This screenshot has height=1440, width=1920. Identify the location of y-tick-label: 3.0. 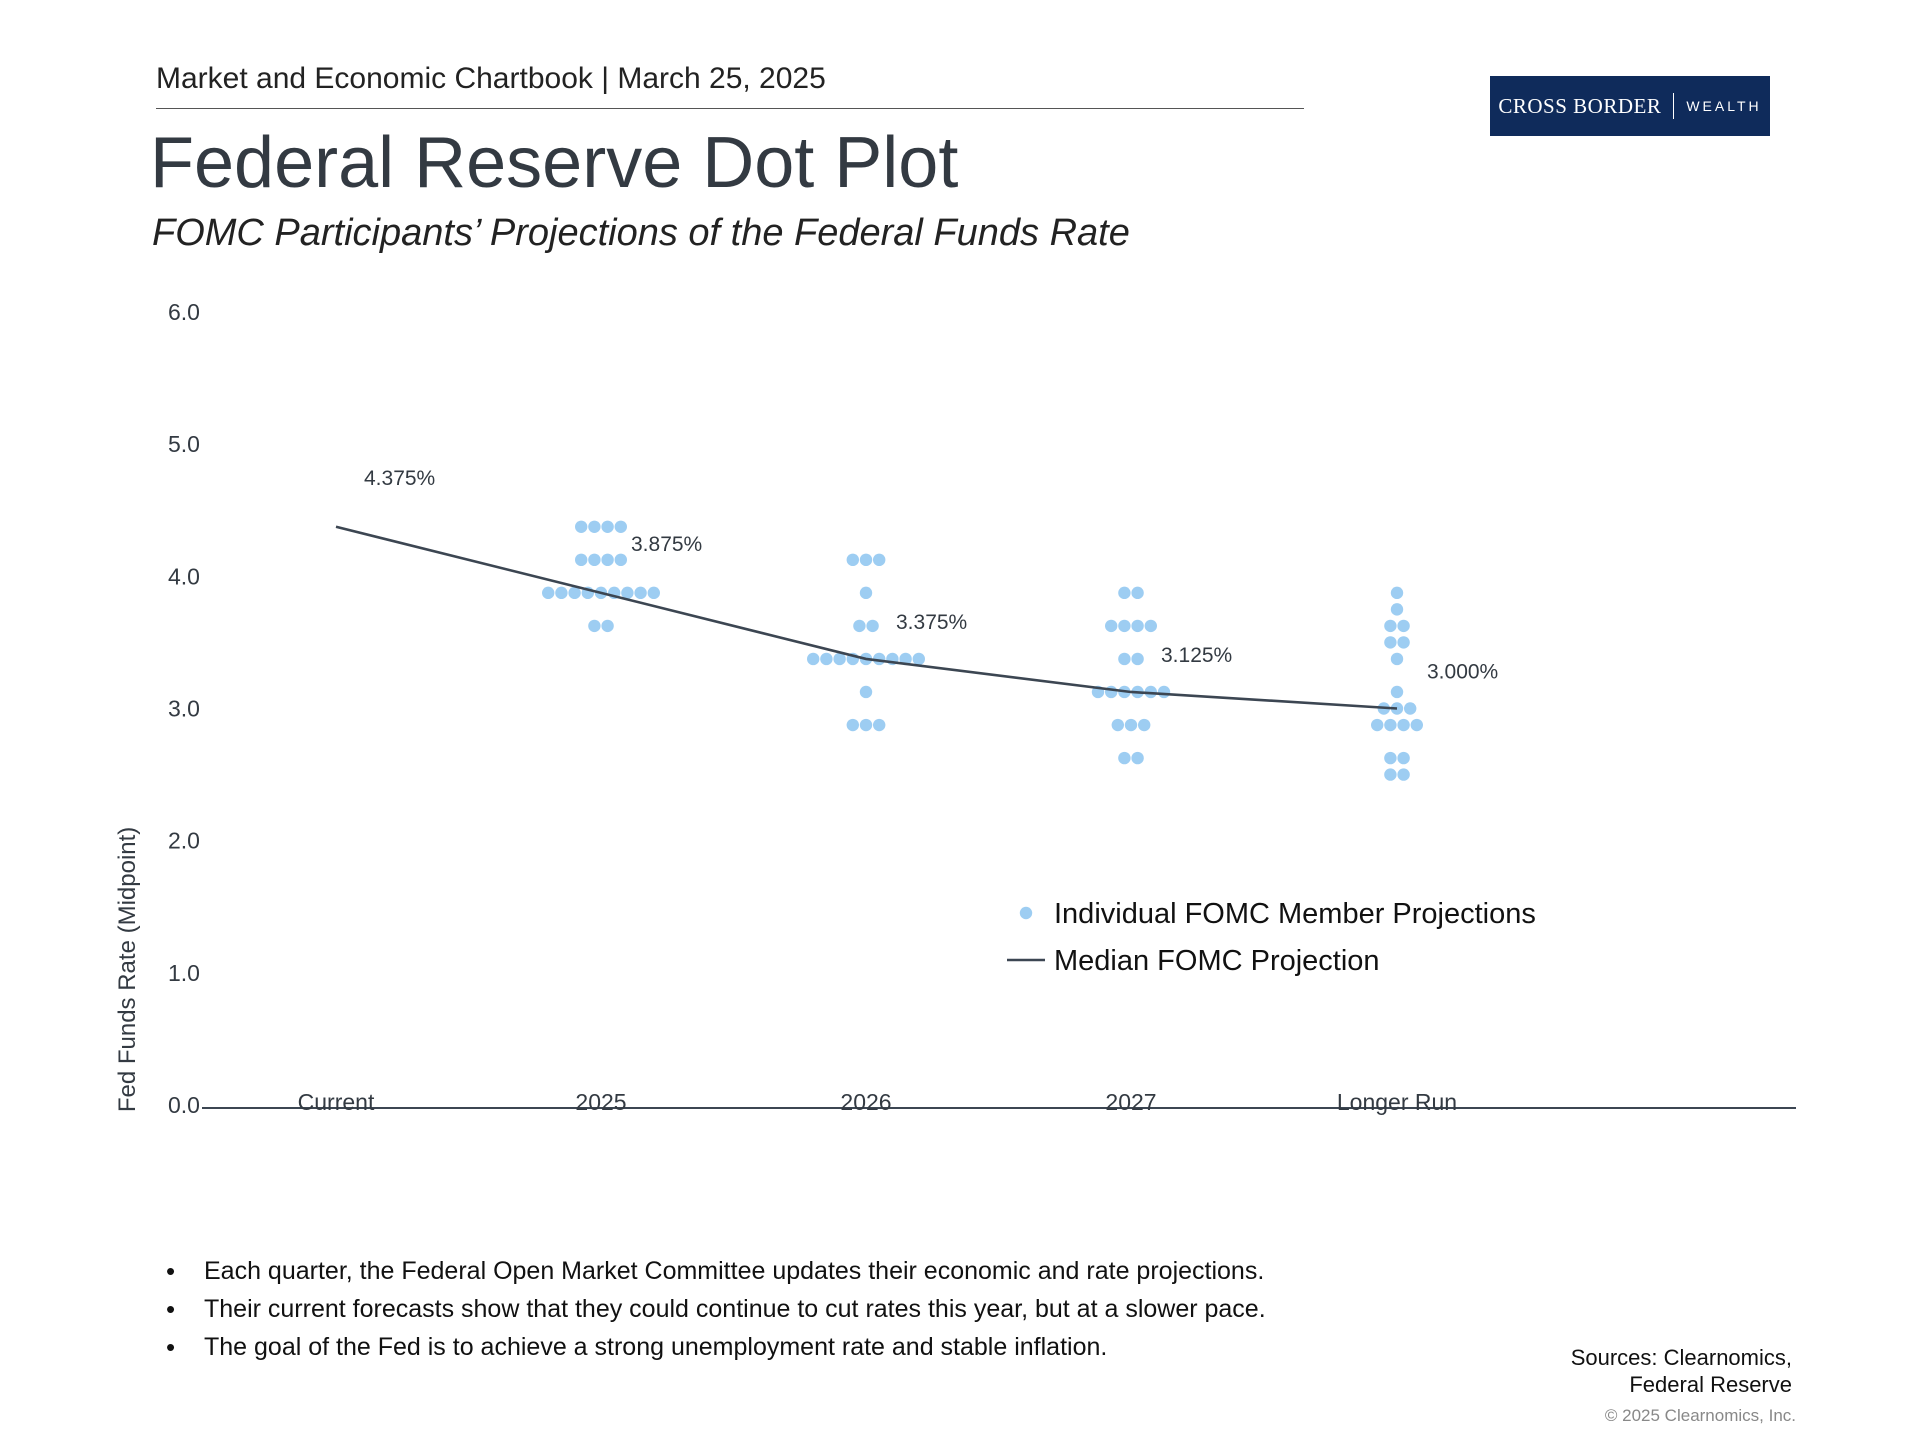
(184, 709).